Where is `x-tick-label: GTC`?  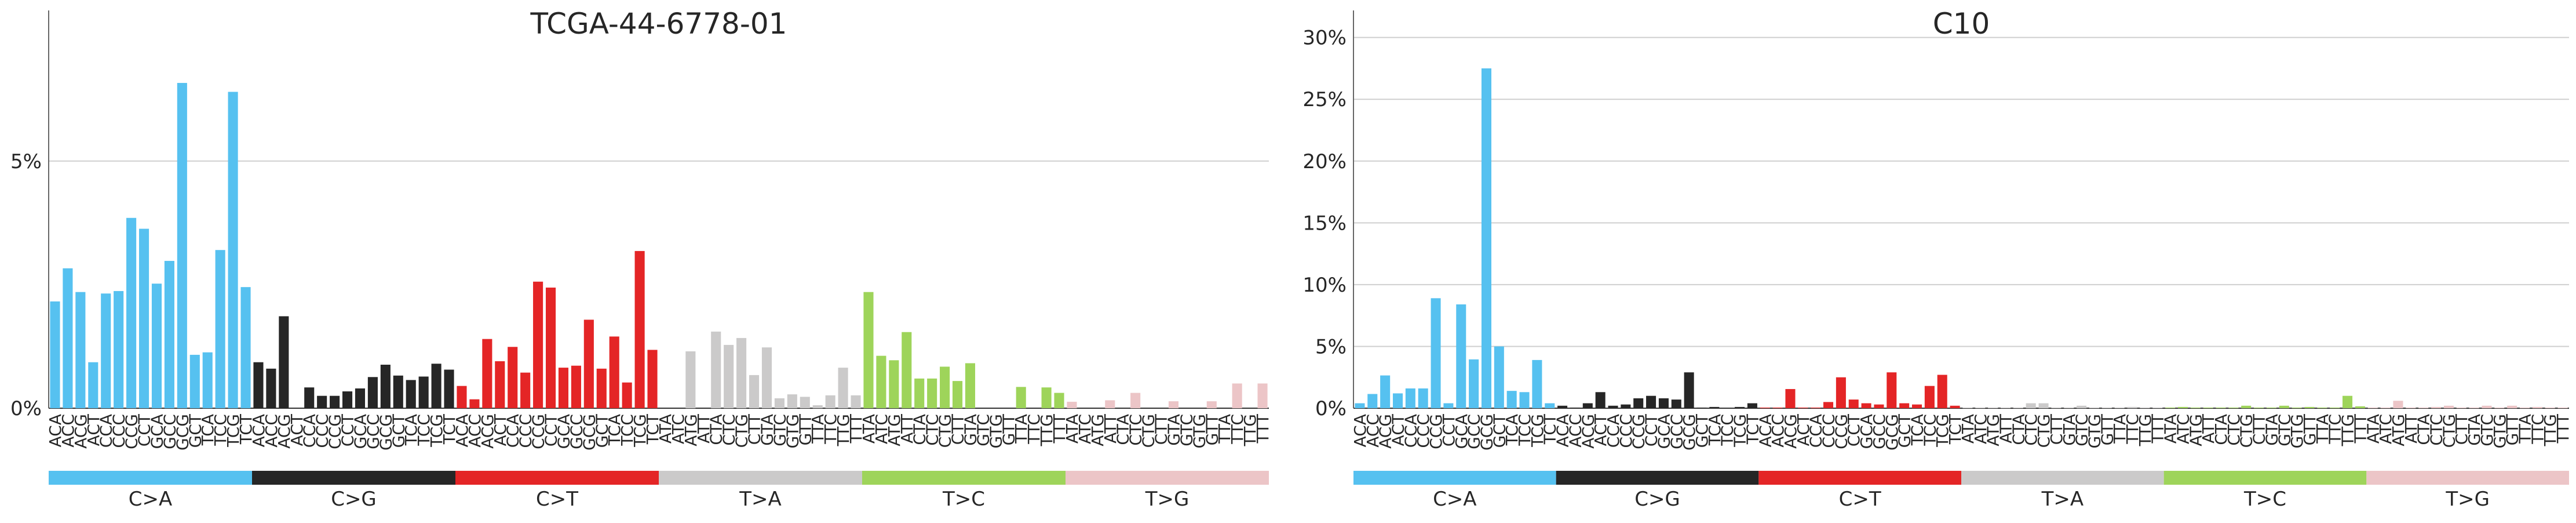 x-tick-label: GTC is located at coordinates (2487, 430).